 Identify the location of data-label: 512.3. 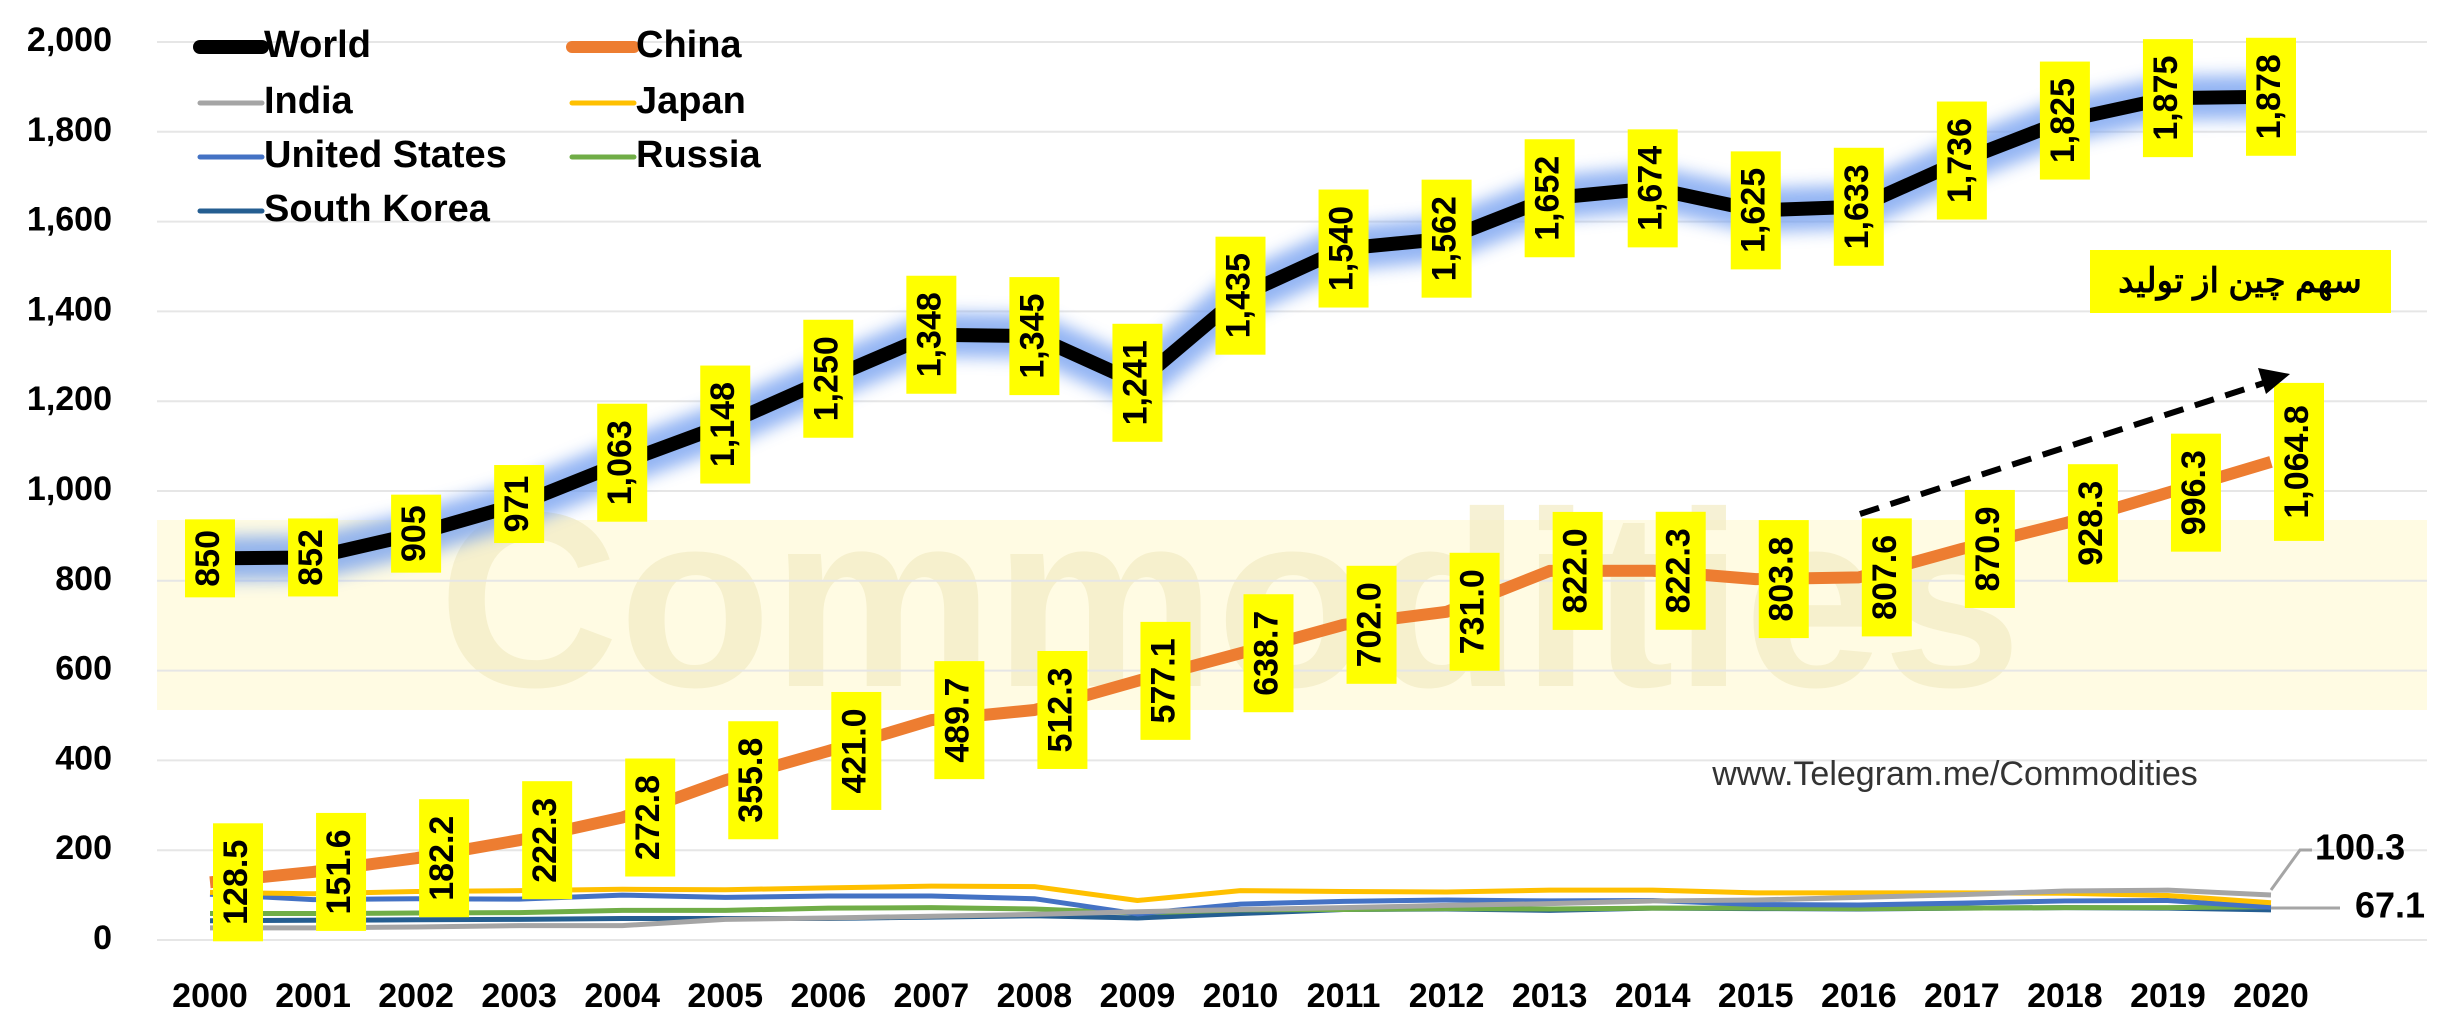
(1060, 709).